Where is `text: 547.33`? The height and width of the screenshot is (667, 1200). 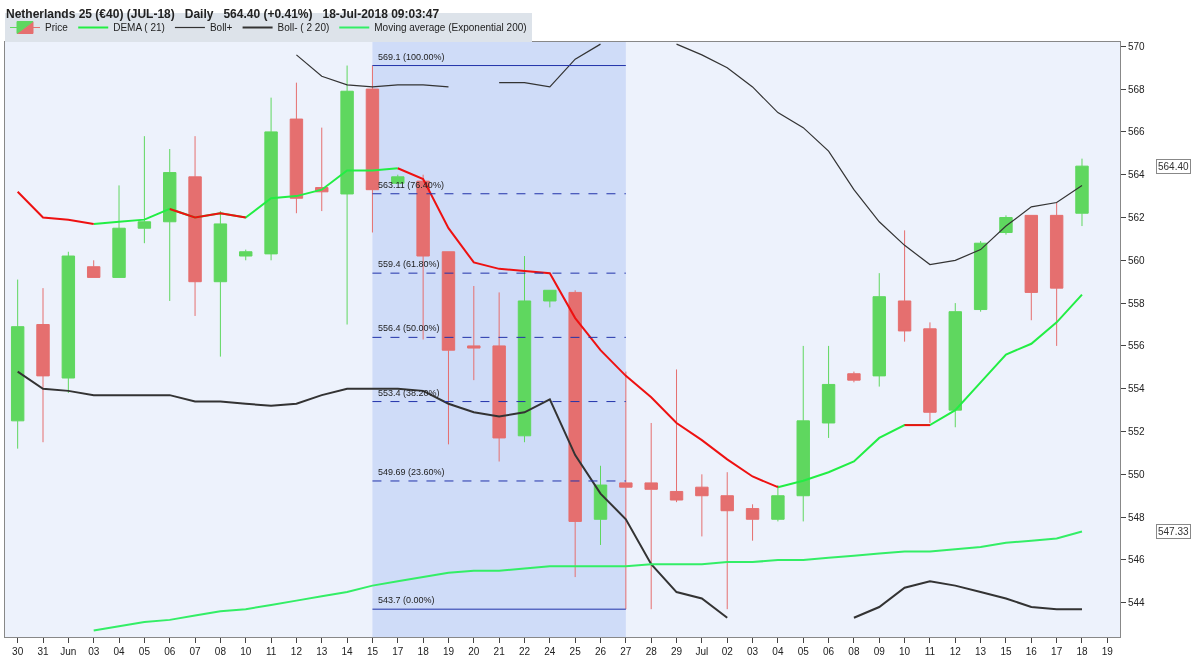
text: 547.33 is located at coordinates (1174, 531).